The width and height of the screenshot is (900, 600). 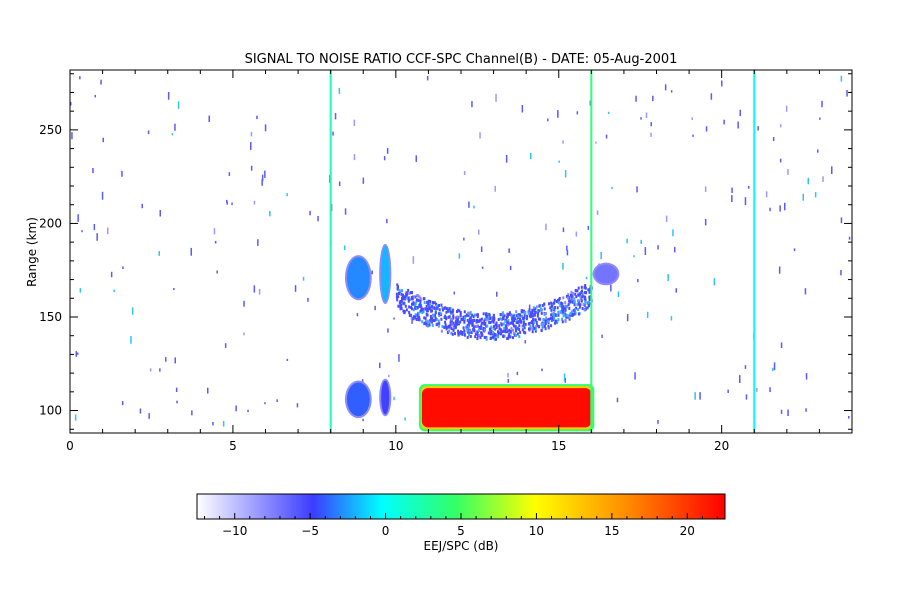 I want to click on colorbar-tick-label: 15, so click(x=611, y=531).